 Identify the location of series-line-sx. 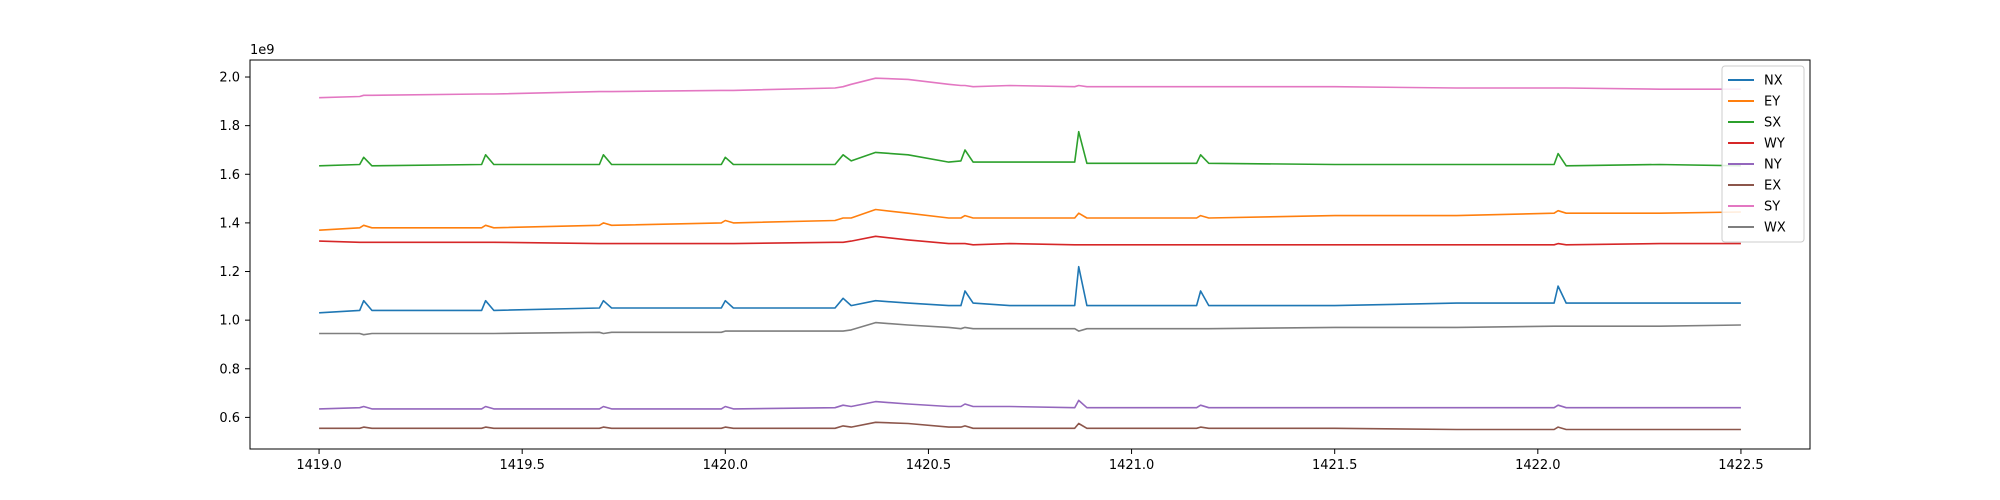
(1030, 148).